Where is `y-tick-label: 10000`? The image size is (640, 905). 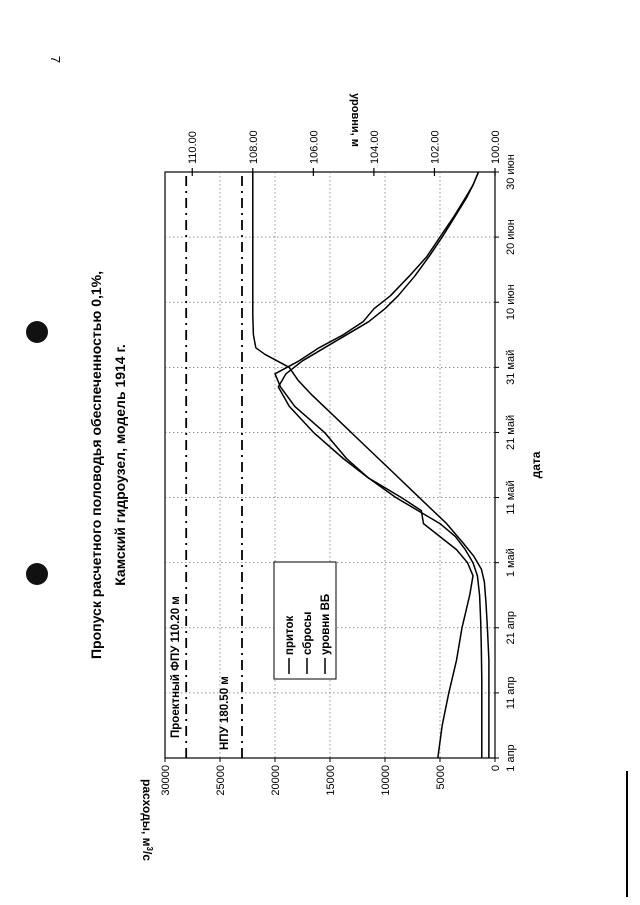 y-tick-label: 10000 is located at coordinates (386, 780).